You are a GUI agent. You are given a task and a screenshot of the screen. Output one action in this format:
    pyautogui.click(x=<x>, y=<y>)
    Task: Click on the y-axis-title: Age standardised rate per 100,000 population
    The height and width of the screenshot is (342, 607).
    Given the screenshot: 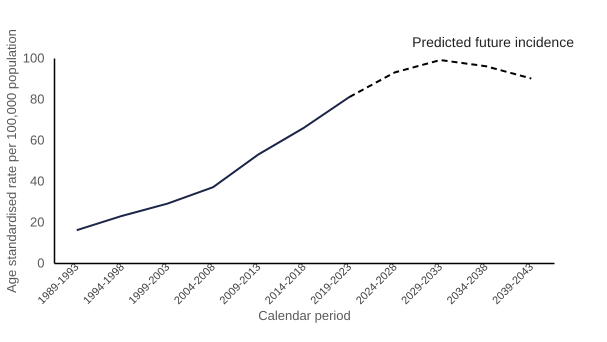 What is the action you would take?
    pyautogui.click(x=11, y=161)
    